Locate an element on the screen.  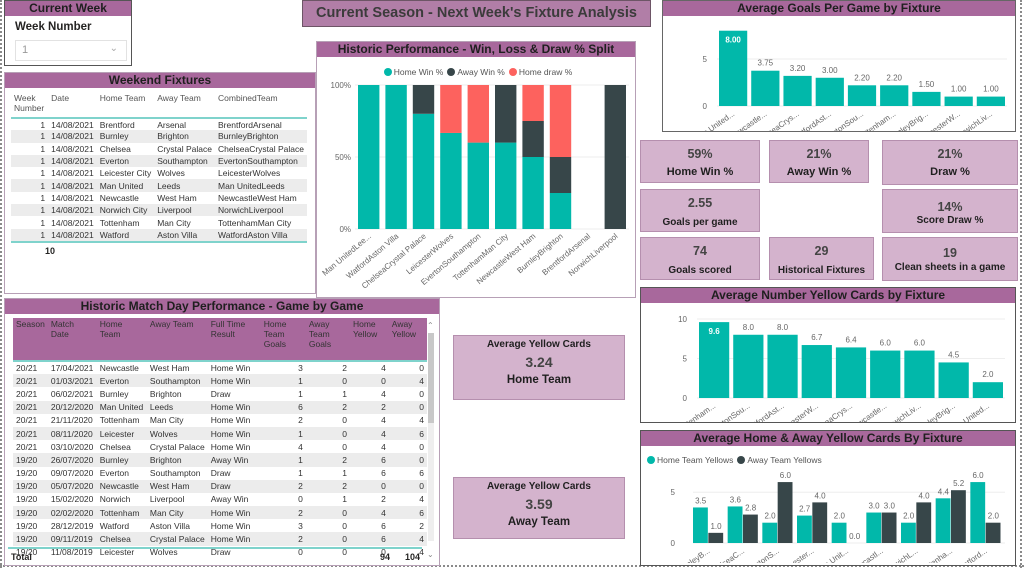
table-cell: West Ham is located at coordinates (177, 197).